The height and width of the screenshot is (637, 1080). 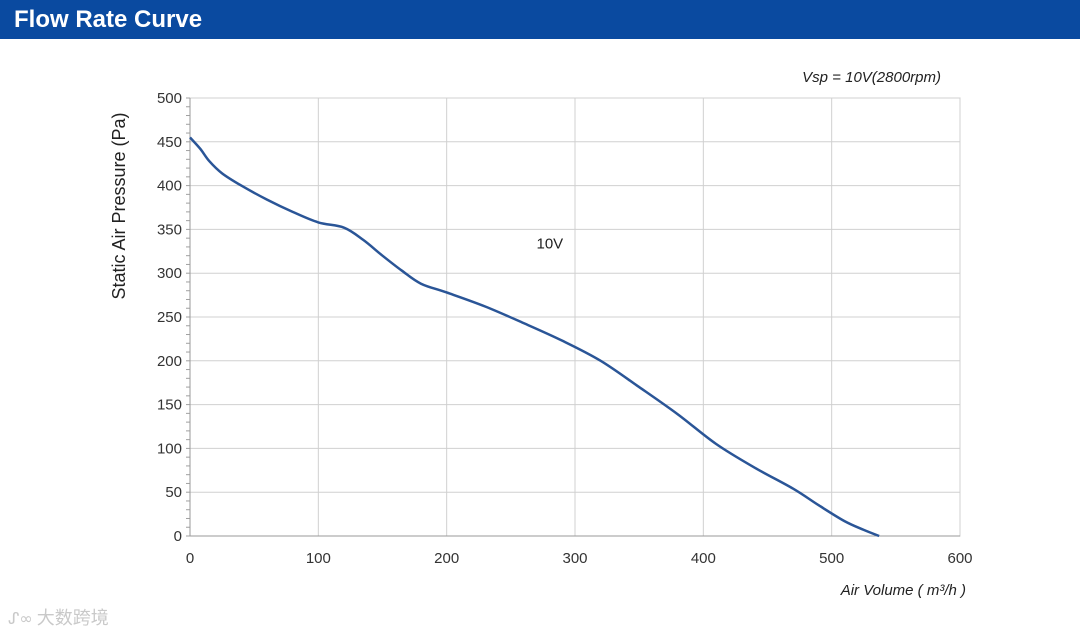 What do you see at coordinates (169, 273) in the screenshot?
I see `y-tick-label: 300` at bounding box center [169, 273].